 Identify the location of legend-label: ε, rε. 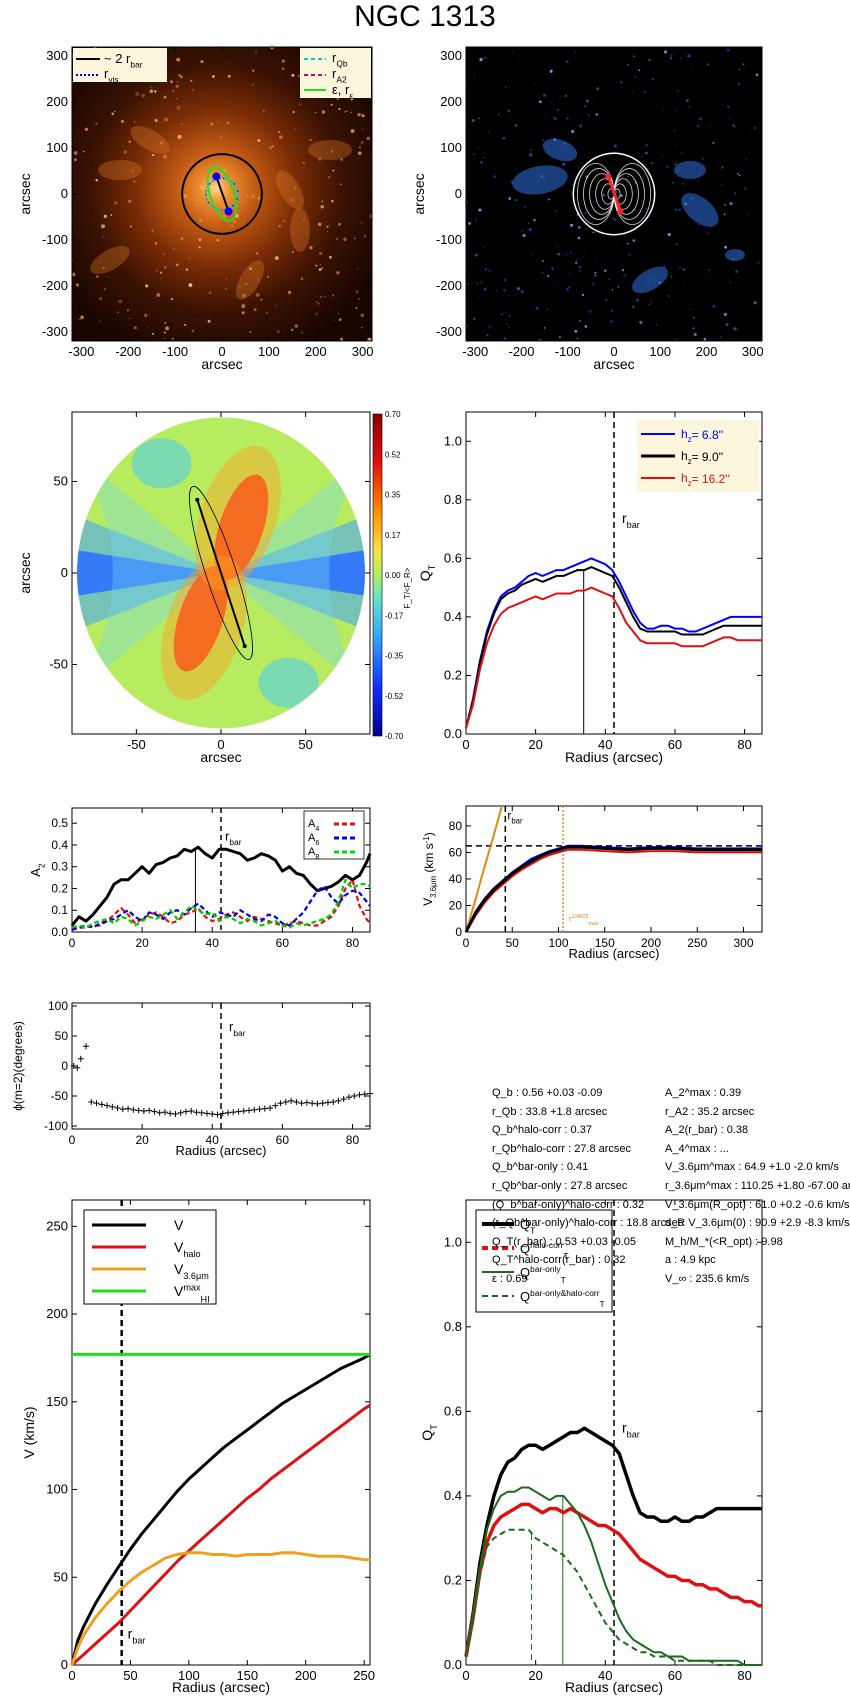
(342, 91).